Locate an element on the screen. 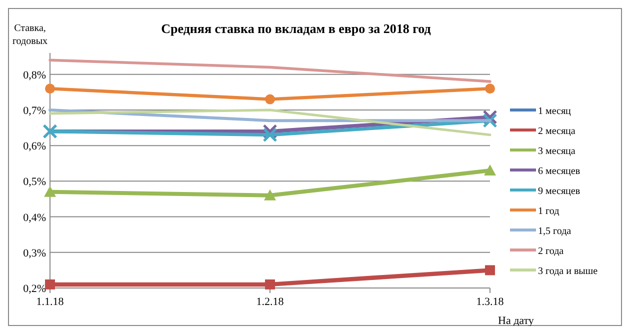 Image resolution: width=630 pixels, height=334 pixels. x-tick-label: 1.1.18 is located at coordinates (50, 302).